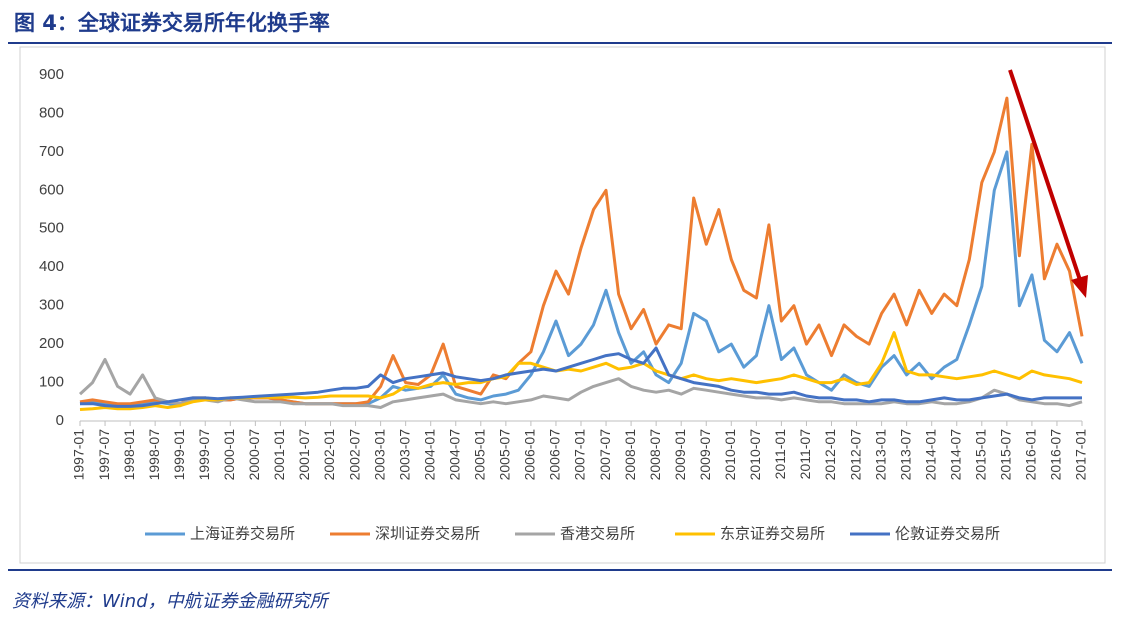 The image size is (1124, 623). I want to click on y-tick-label: 300, so click(51, 305).